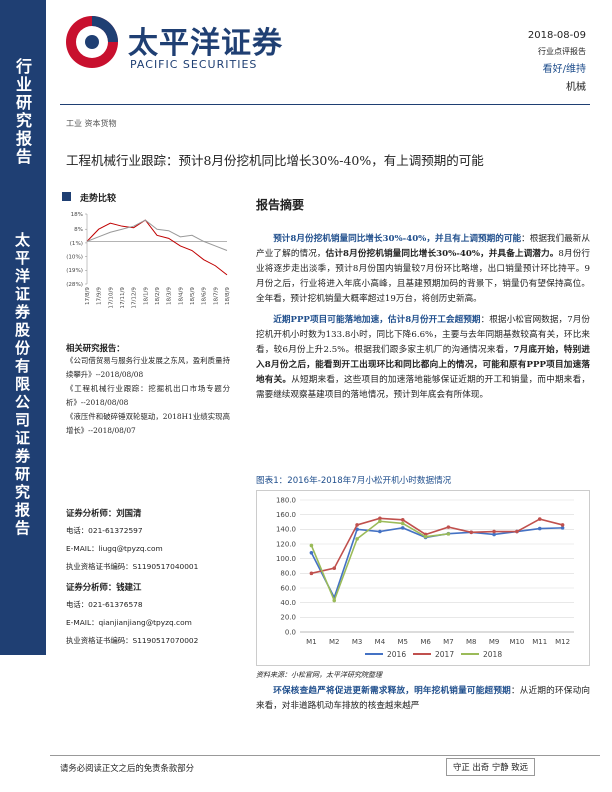  What do you see at coordinates (288, 574) in the screenshot?
I see `y-tick-label: 80.0` at bounding box center [288, 574].